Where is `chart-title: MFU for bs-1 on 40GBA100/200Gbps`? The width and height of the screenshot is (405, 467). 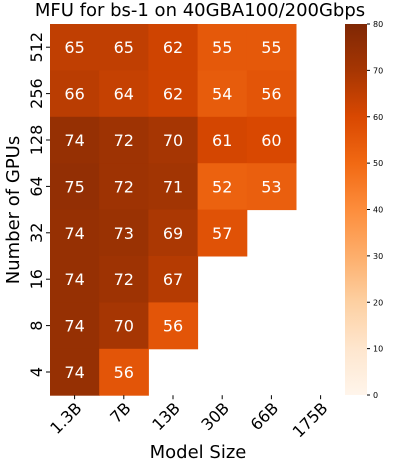 chart-title: MFU for bs-1 on 40GBA100/200Gbps is located at coordinates (200, 10).